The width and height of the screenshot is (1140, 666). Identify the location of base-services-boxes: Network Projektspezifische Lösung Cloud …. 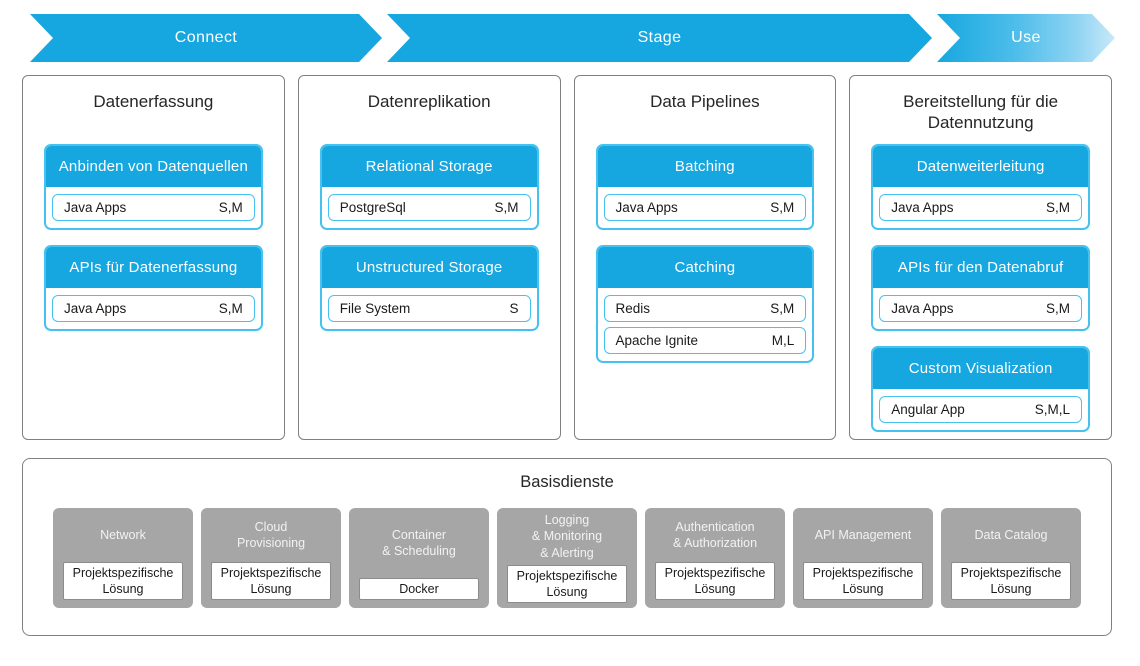
(567, 558).